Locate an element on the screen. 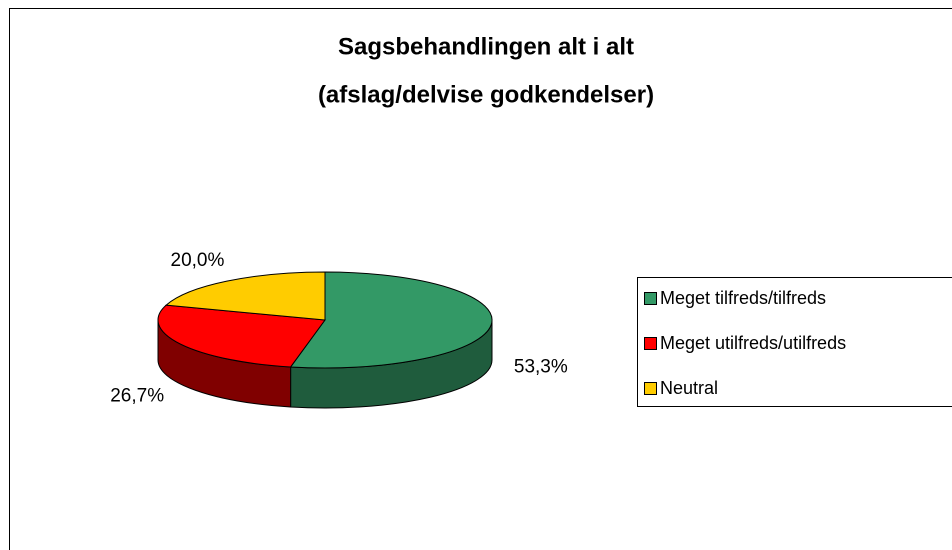  data-label: 53,3% is located at coordinates (541, 367).